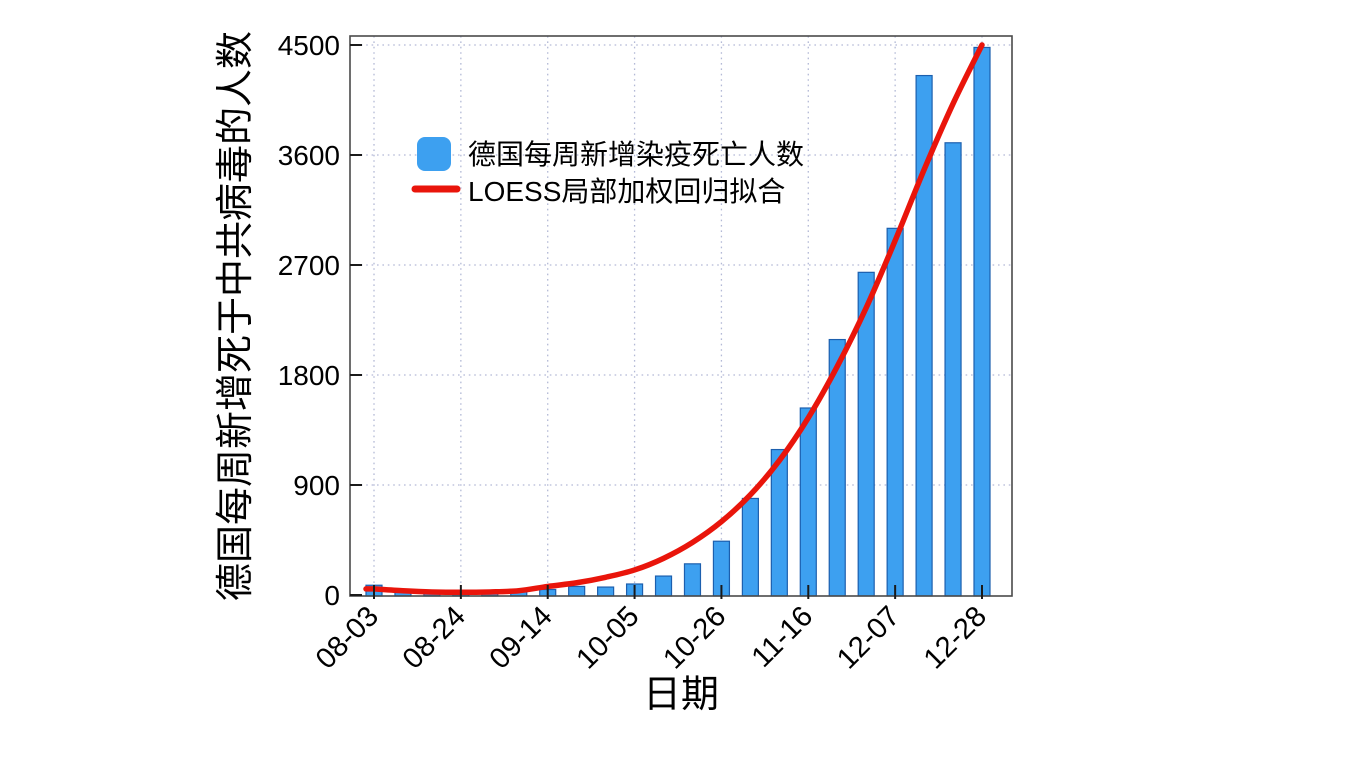 This screenshot has width=1350, height=764. I want to click on legend: 德国每周新增染疫死亡人数 LOESS局部加权回归拟合, so click(607, 172).